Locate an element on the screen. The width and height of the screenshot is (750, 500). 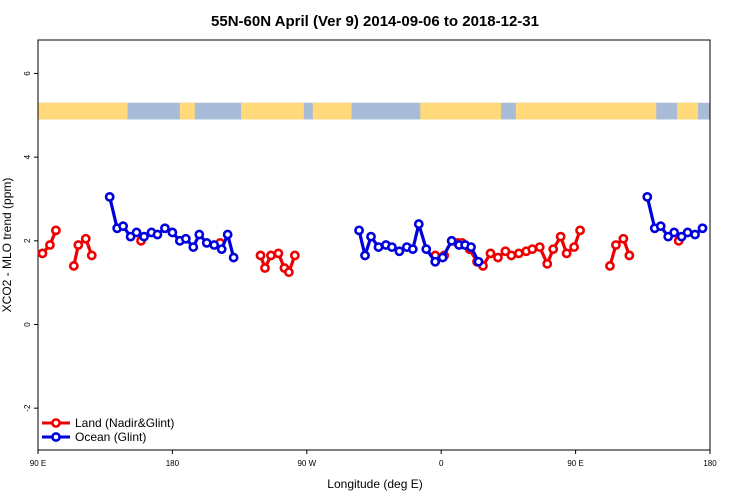
legend: Land (Nadir&Glint)Ocean (Glint) is located at coordinates (108, 430).